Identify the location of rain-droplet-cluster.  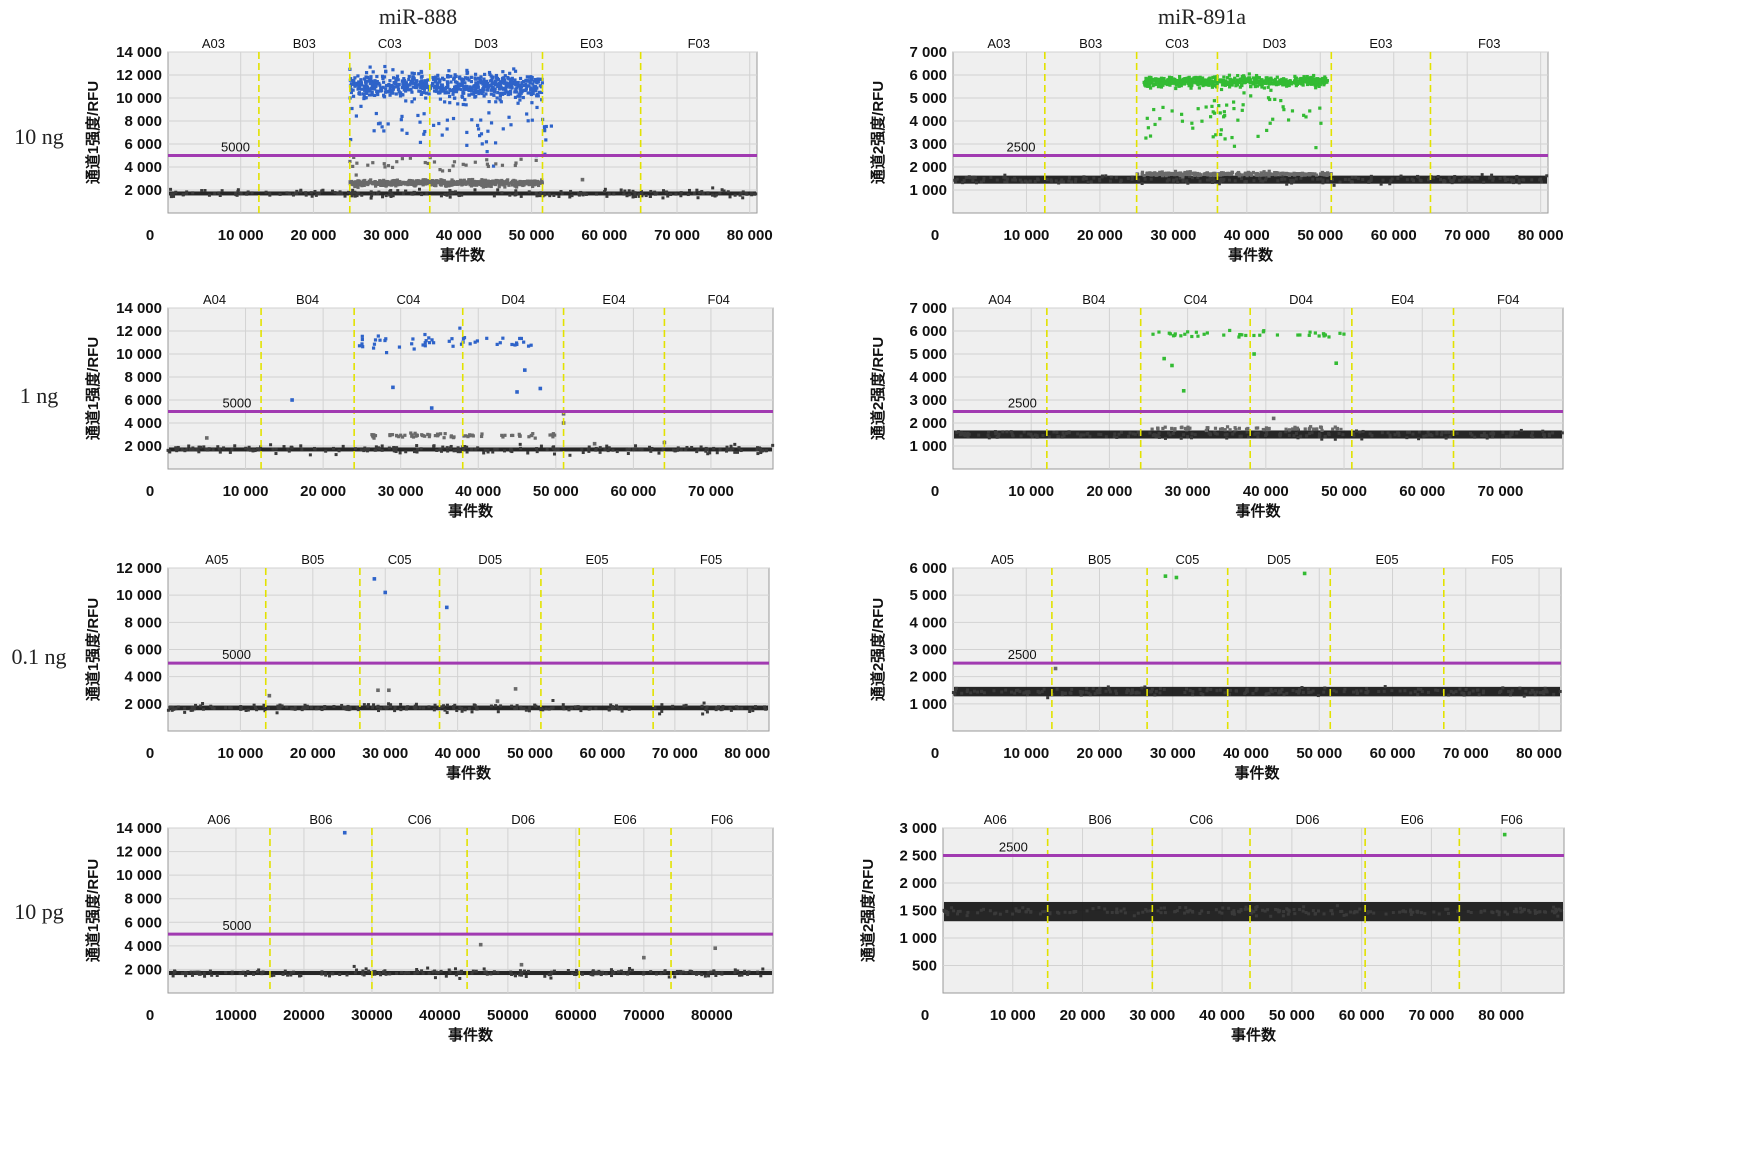
(1246, 429).